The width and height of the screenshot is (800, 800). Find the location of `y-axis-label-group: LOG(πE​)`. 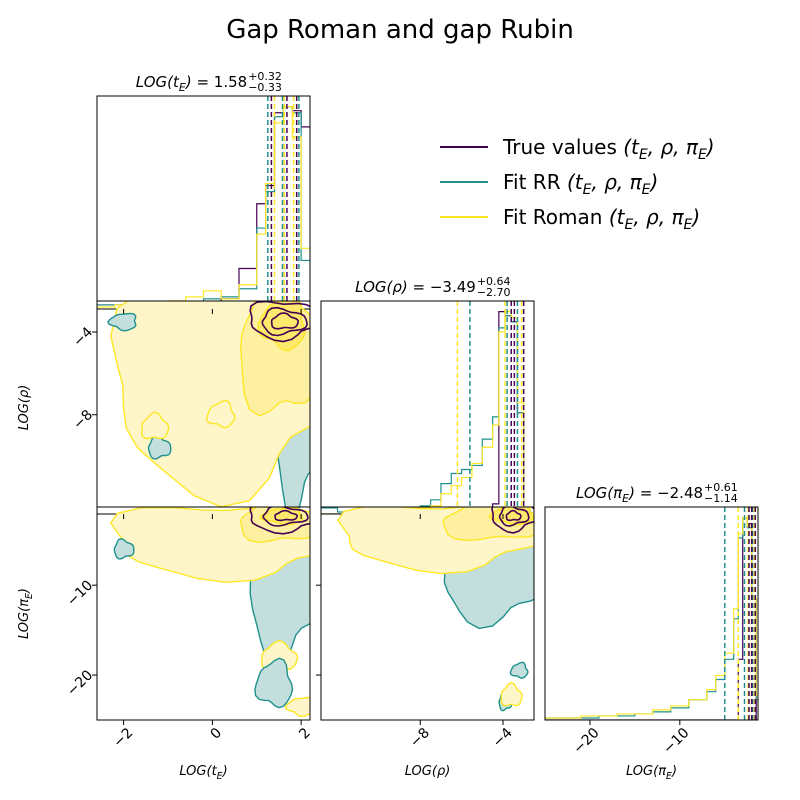

y-axis-label-group: LOG(πE​) is located at coordinates (26, 613).